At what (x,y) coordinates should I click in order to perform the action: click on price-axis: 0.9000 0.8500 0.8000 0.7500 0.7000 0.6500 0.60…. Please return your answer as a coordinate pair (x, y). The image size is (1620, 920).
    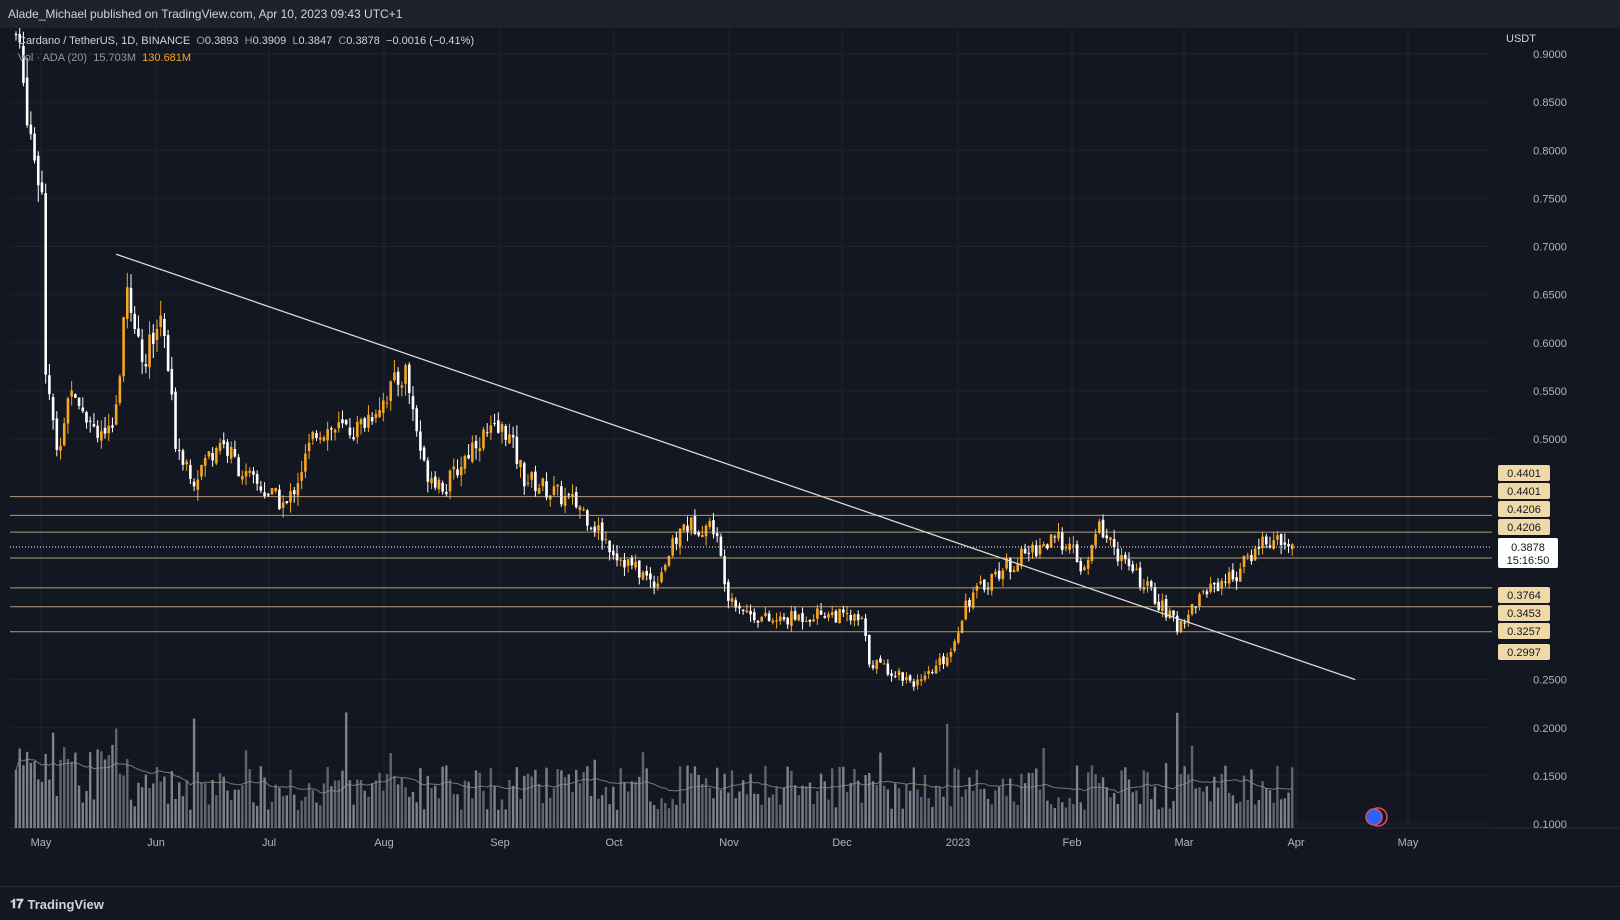
    Looking at the image, I should click on (1532, 432).